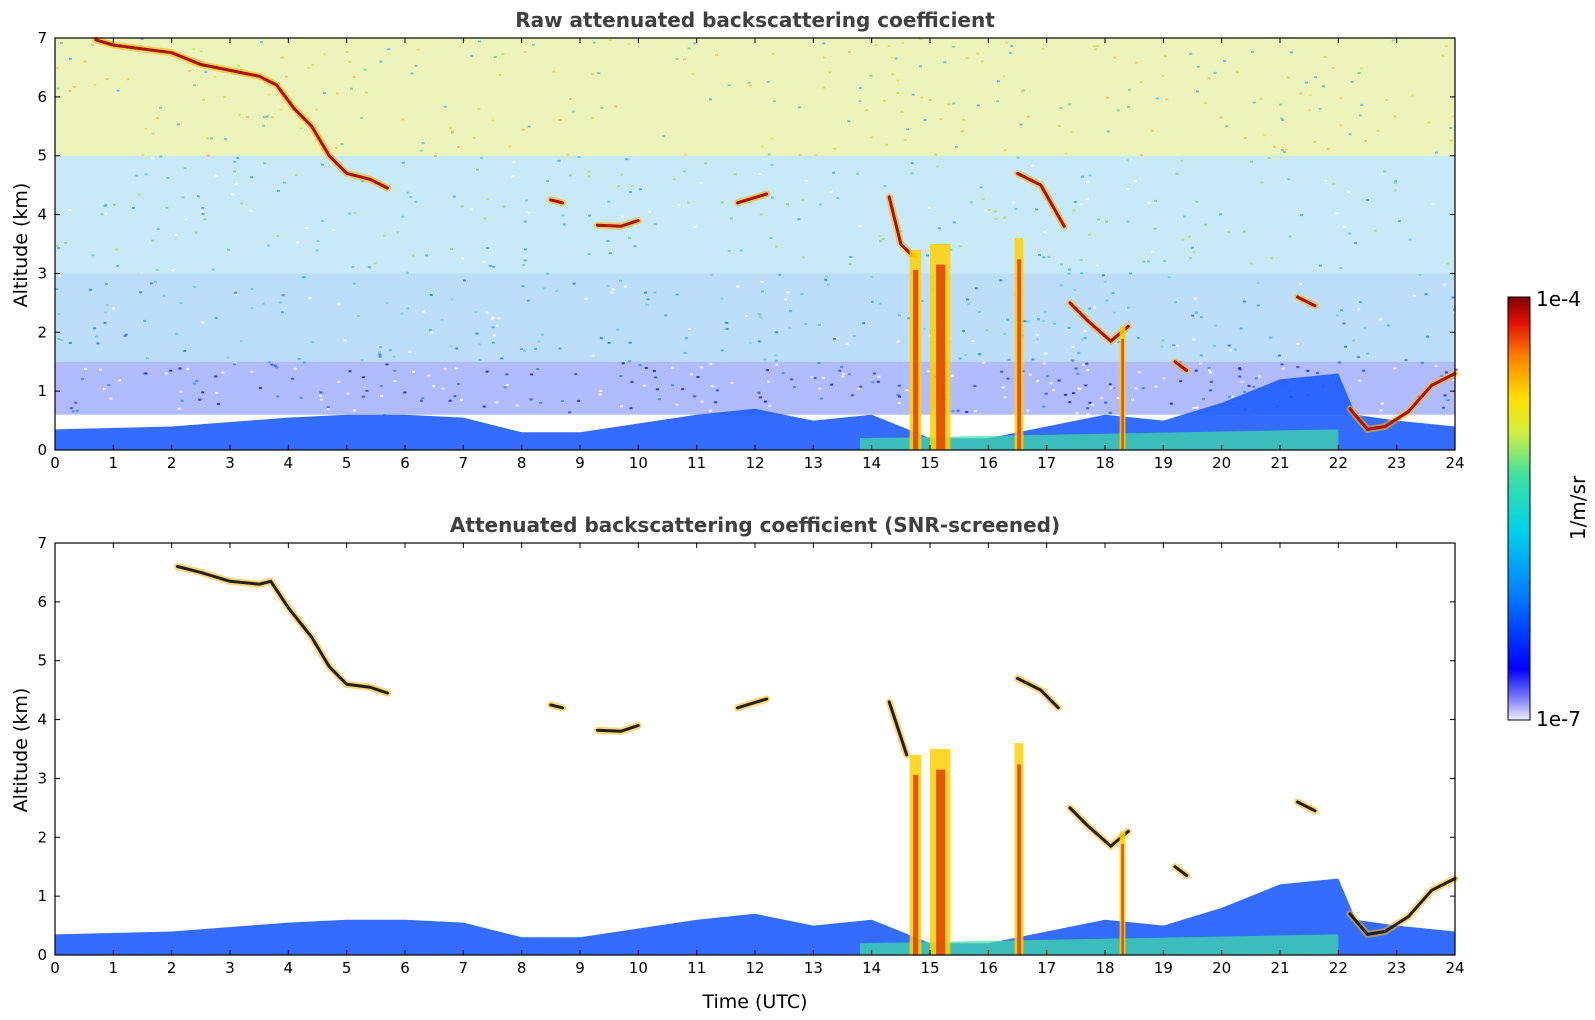  I want to click on y-tick-label: 5, so click(42, 156).